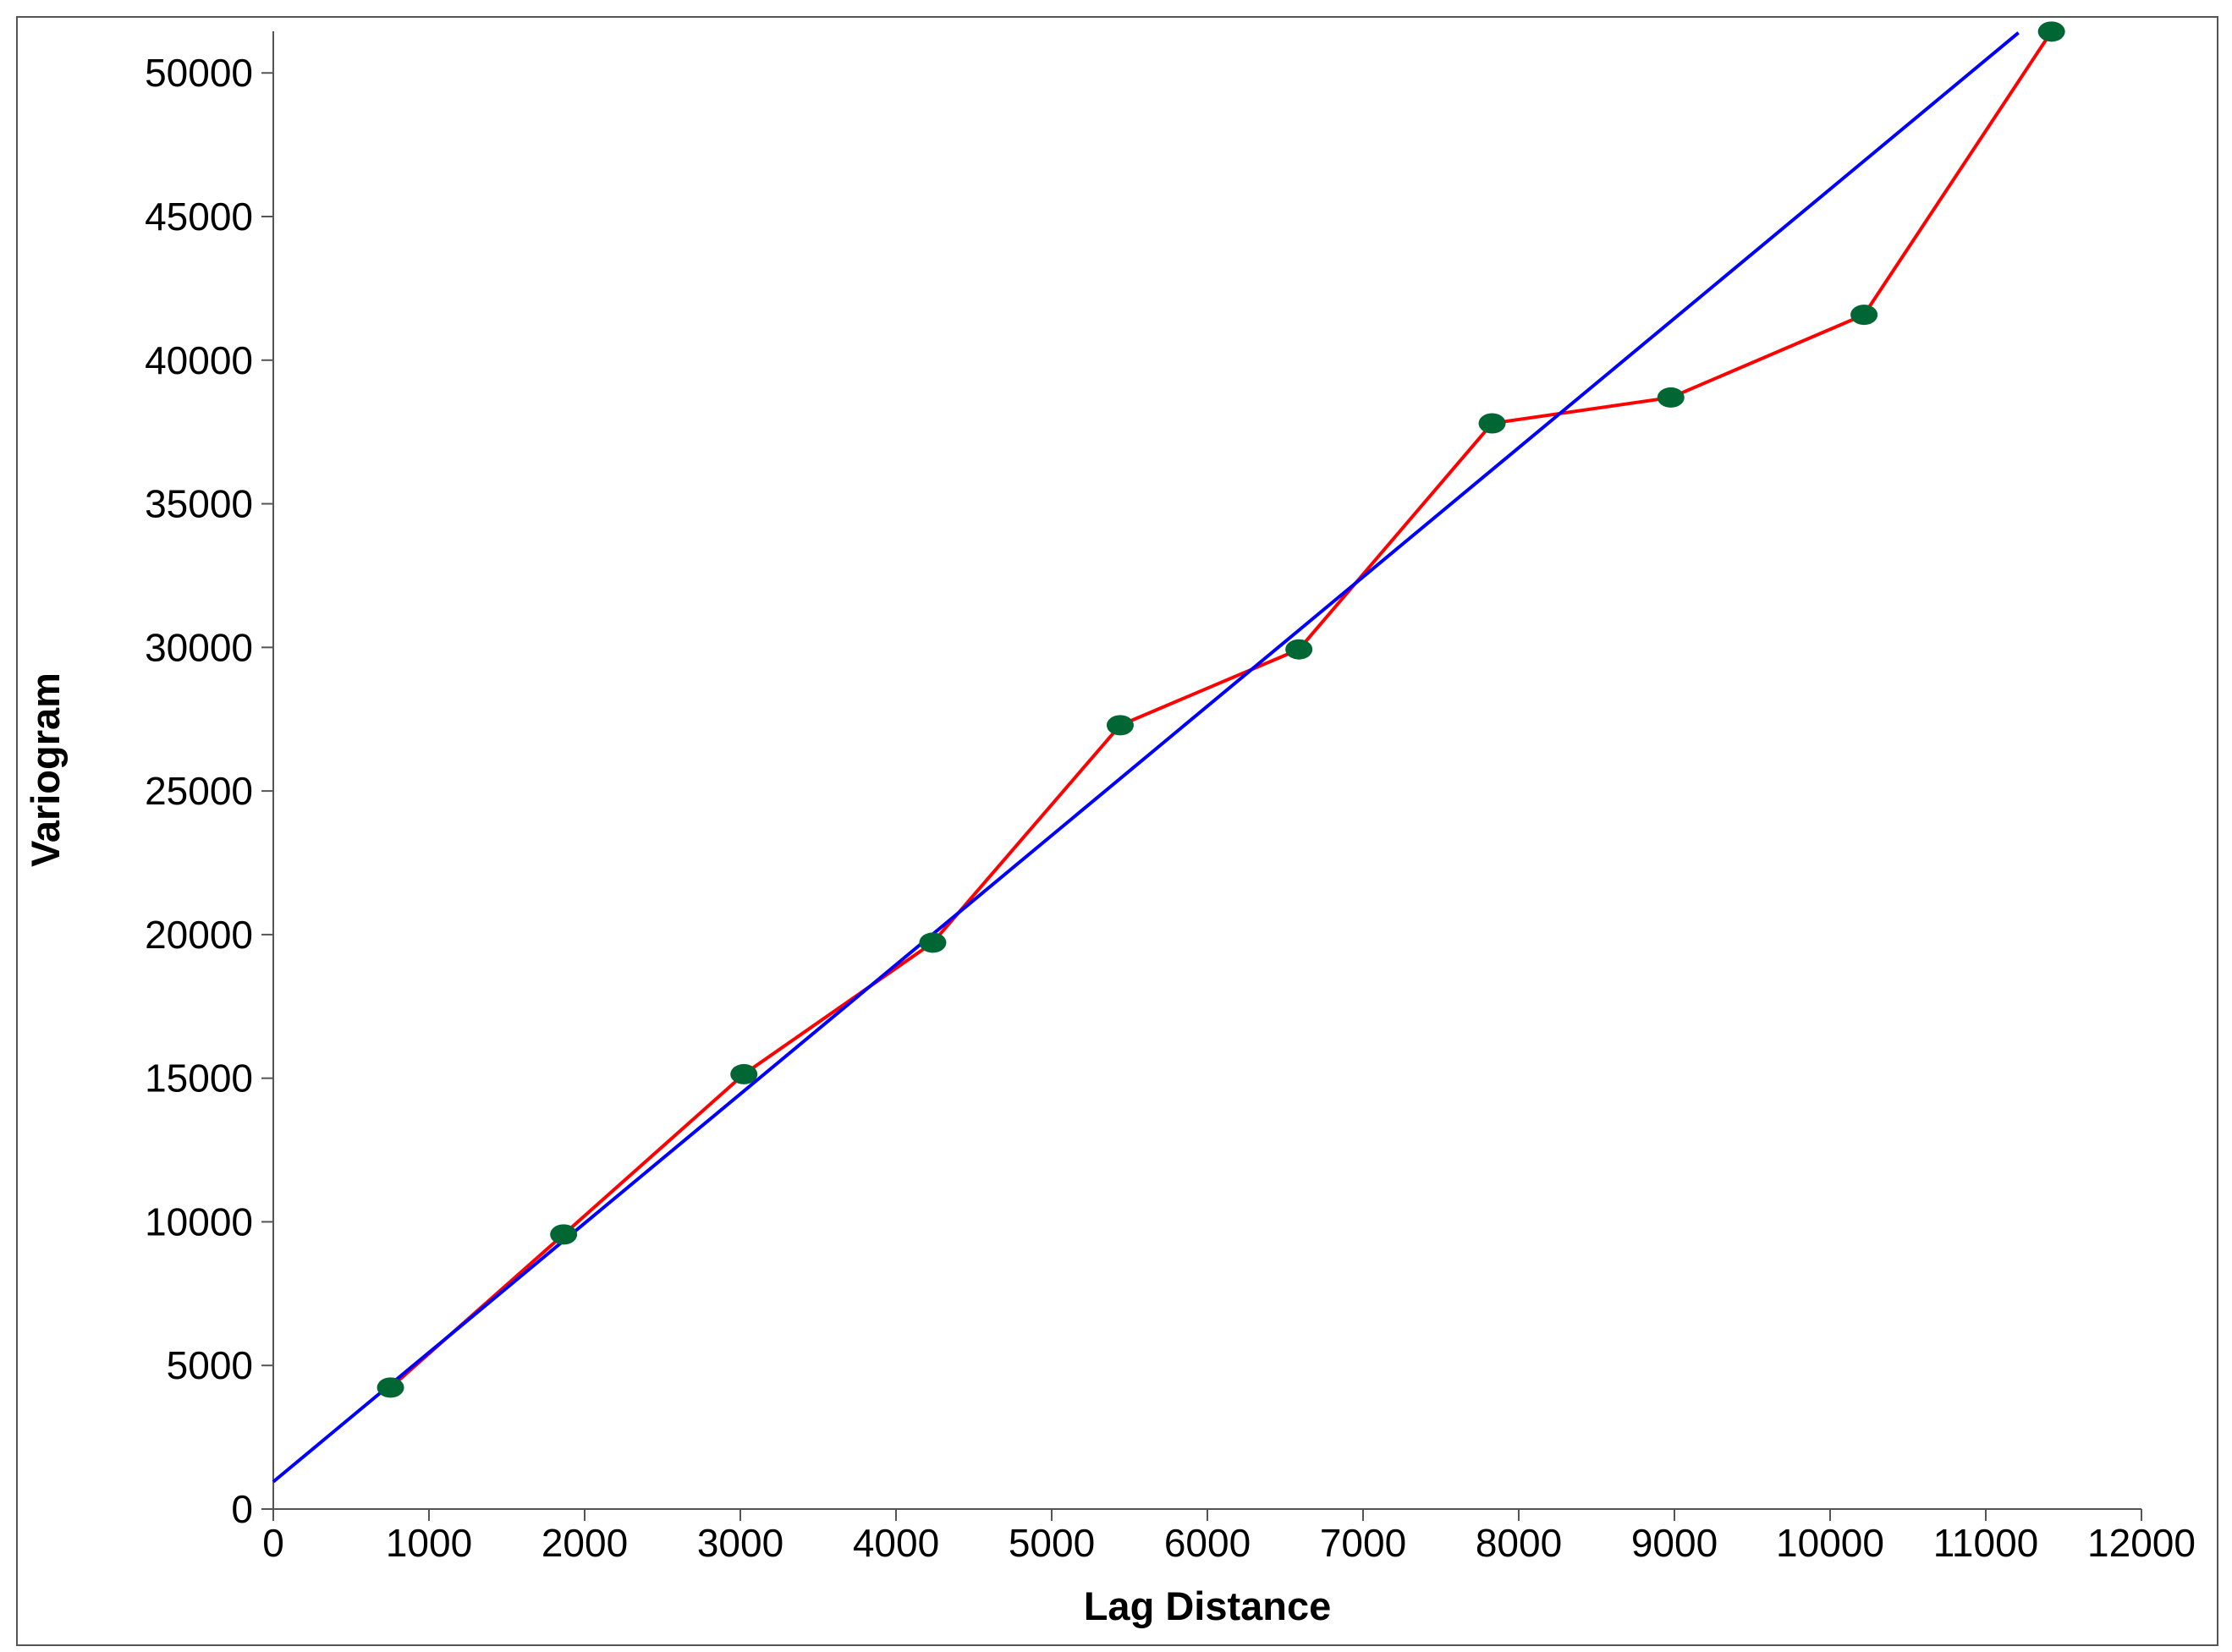  I want to click on x-axis-title: Lag Distance, so click(1208, 1605).